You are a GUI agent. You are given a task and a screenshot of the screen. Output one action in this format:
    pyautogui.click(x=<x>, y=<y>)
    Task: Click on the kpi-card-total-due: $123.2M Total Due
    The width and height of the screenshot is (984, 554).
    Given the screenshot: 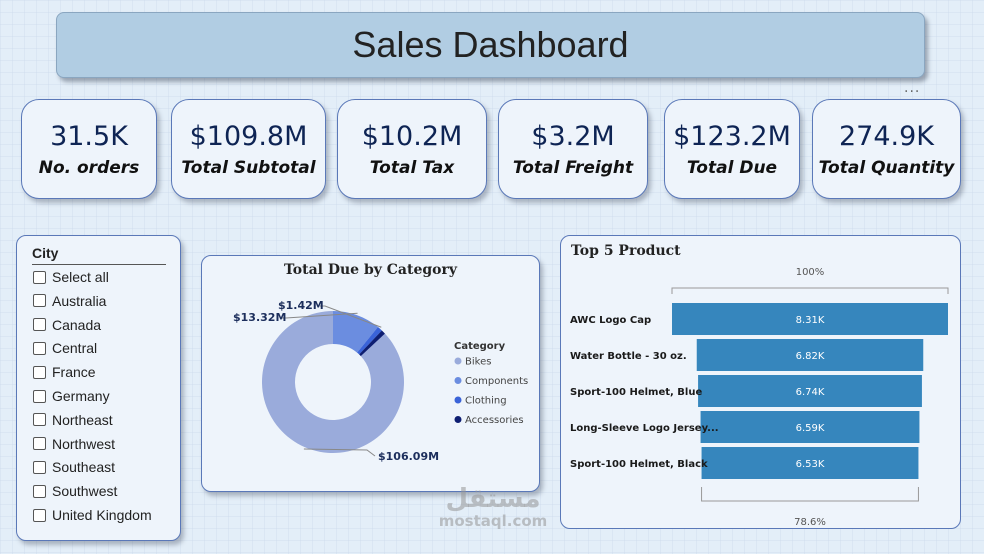 What is the action you would take?
    pyautogui.click(x=732, y=149)
    